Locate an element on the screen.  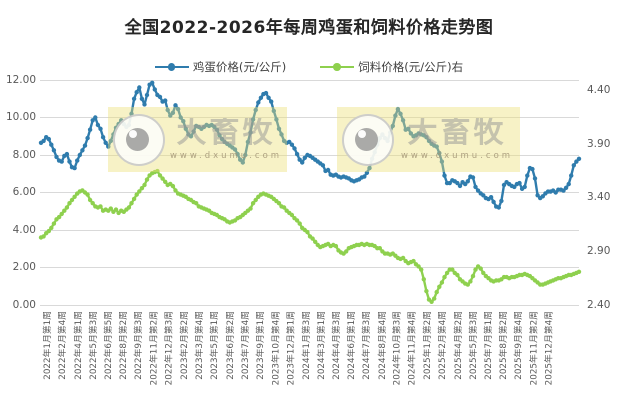
legend-label-feed: 饲料价格(元/公斤)右 is located at coordinates (411, 67).